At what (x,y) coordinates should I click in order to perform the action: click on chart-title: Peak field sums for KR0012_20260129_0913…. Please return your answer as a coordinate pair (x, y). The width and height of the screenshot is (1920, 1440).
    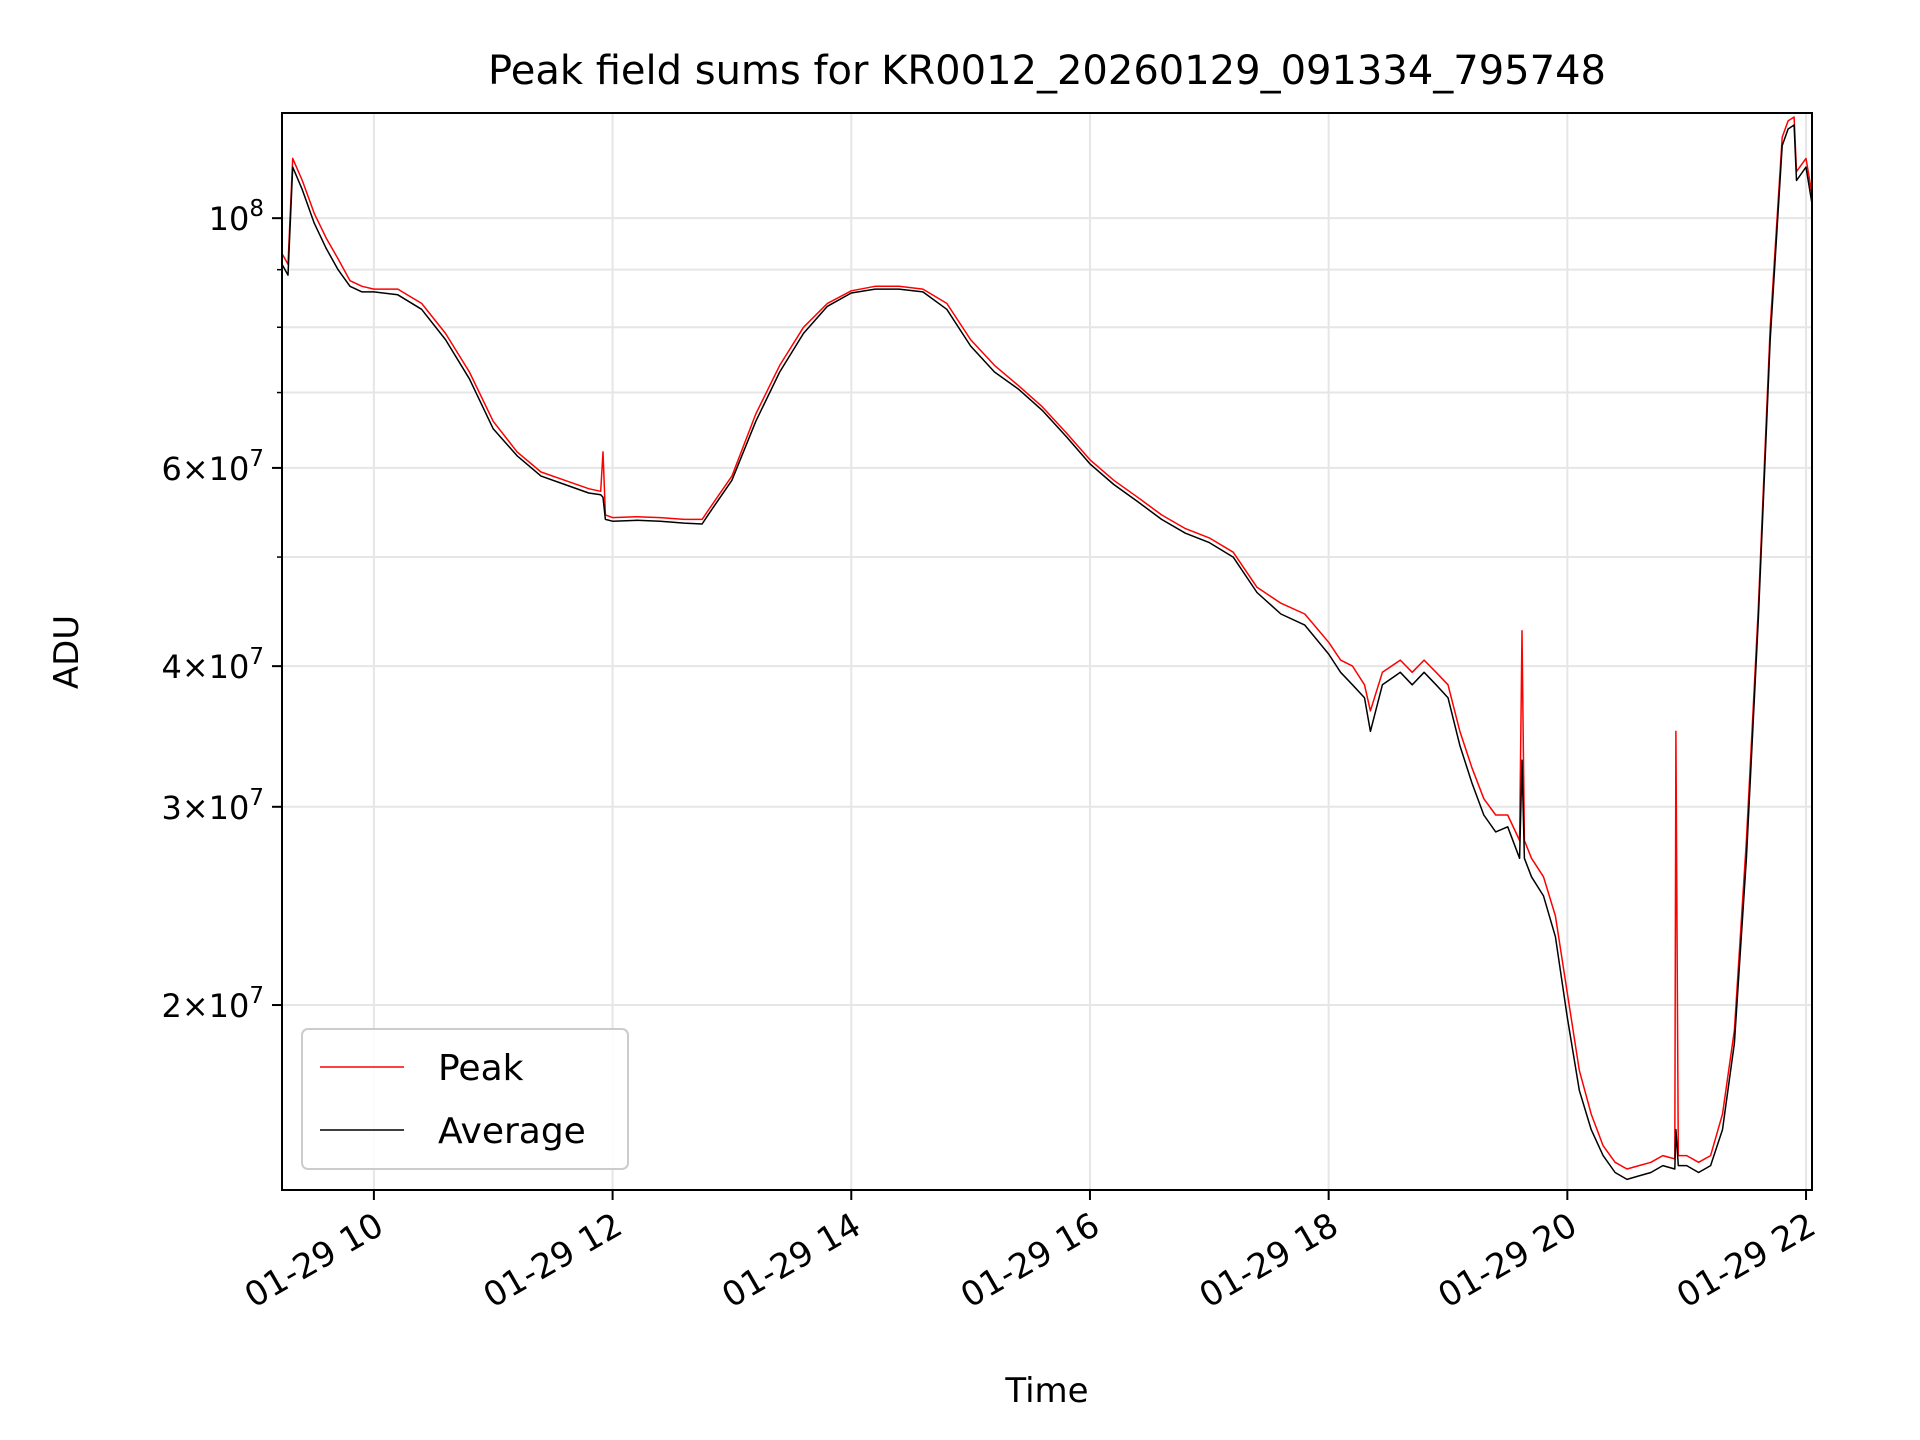
    Looking at the image, I should click on (1047, 71).